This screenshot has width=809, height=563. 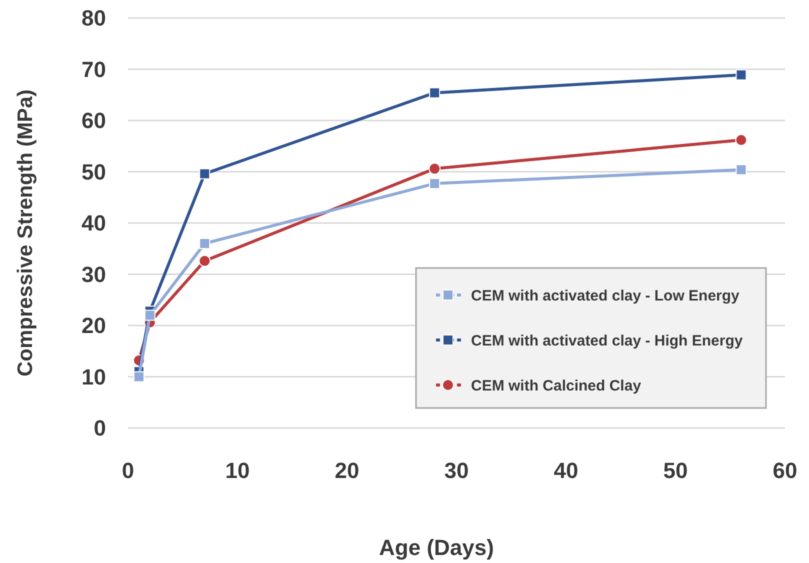 I want to click on x-axis-title: Age (Days), so click(x=436, y=547).